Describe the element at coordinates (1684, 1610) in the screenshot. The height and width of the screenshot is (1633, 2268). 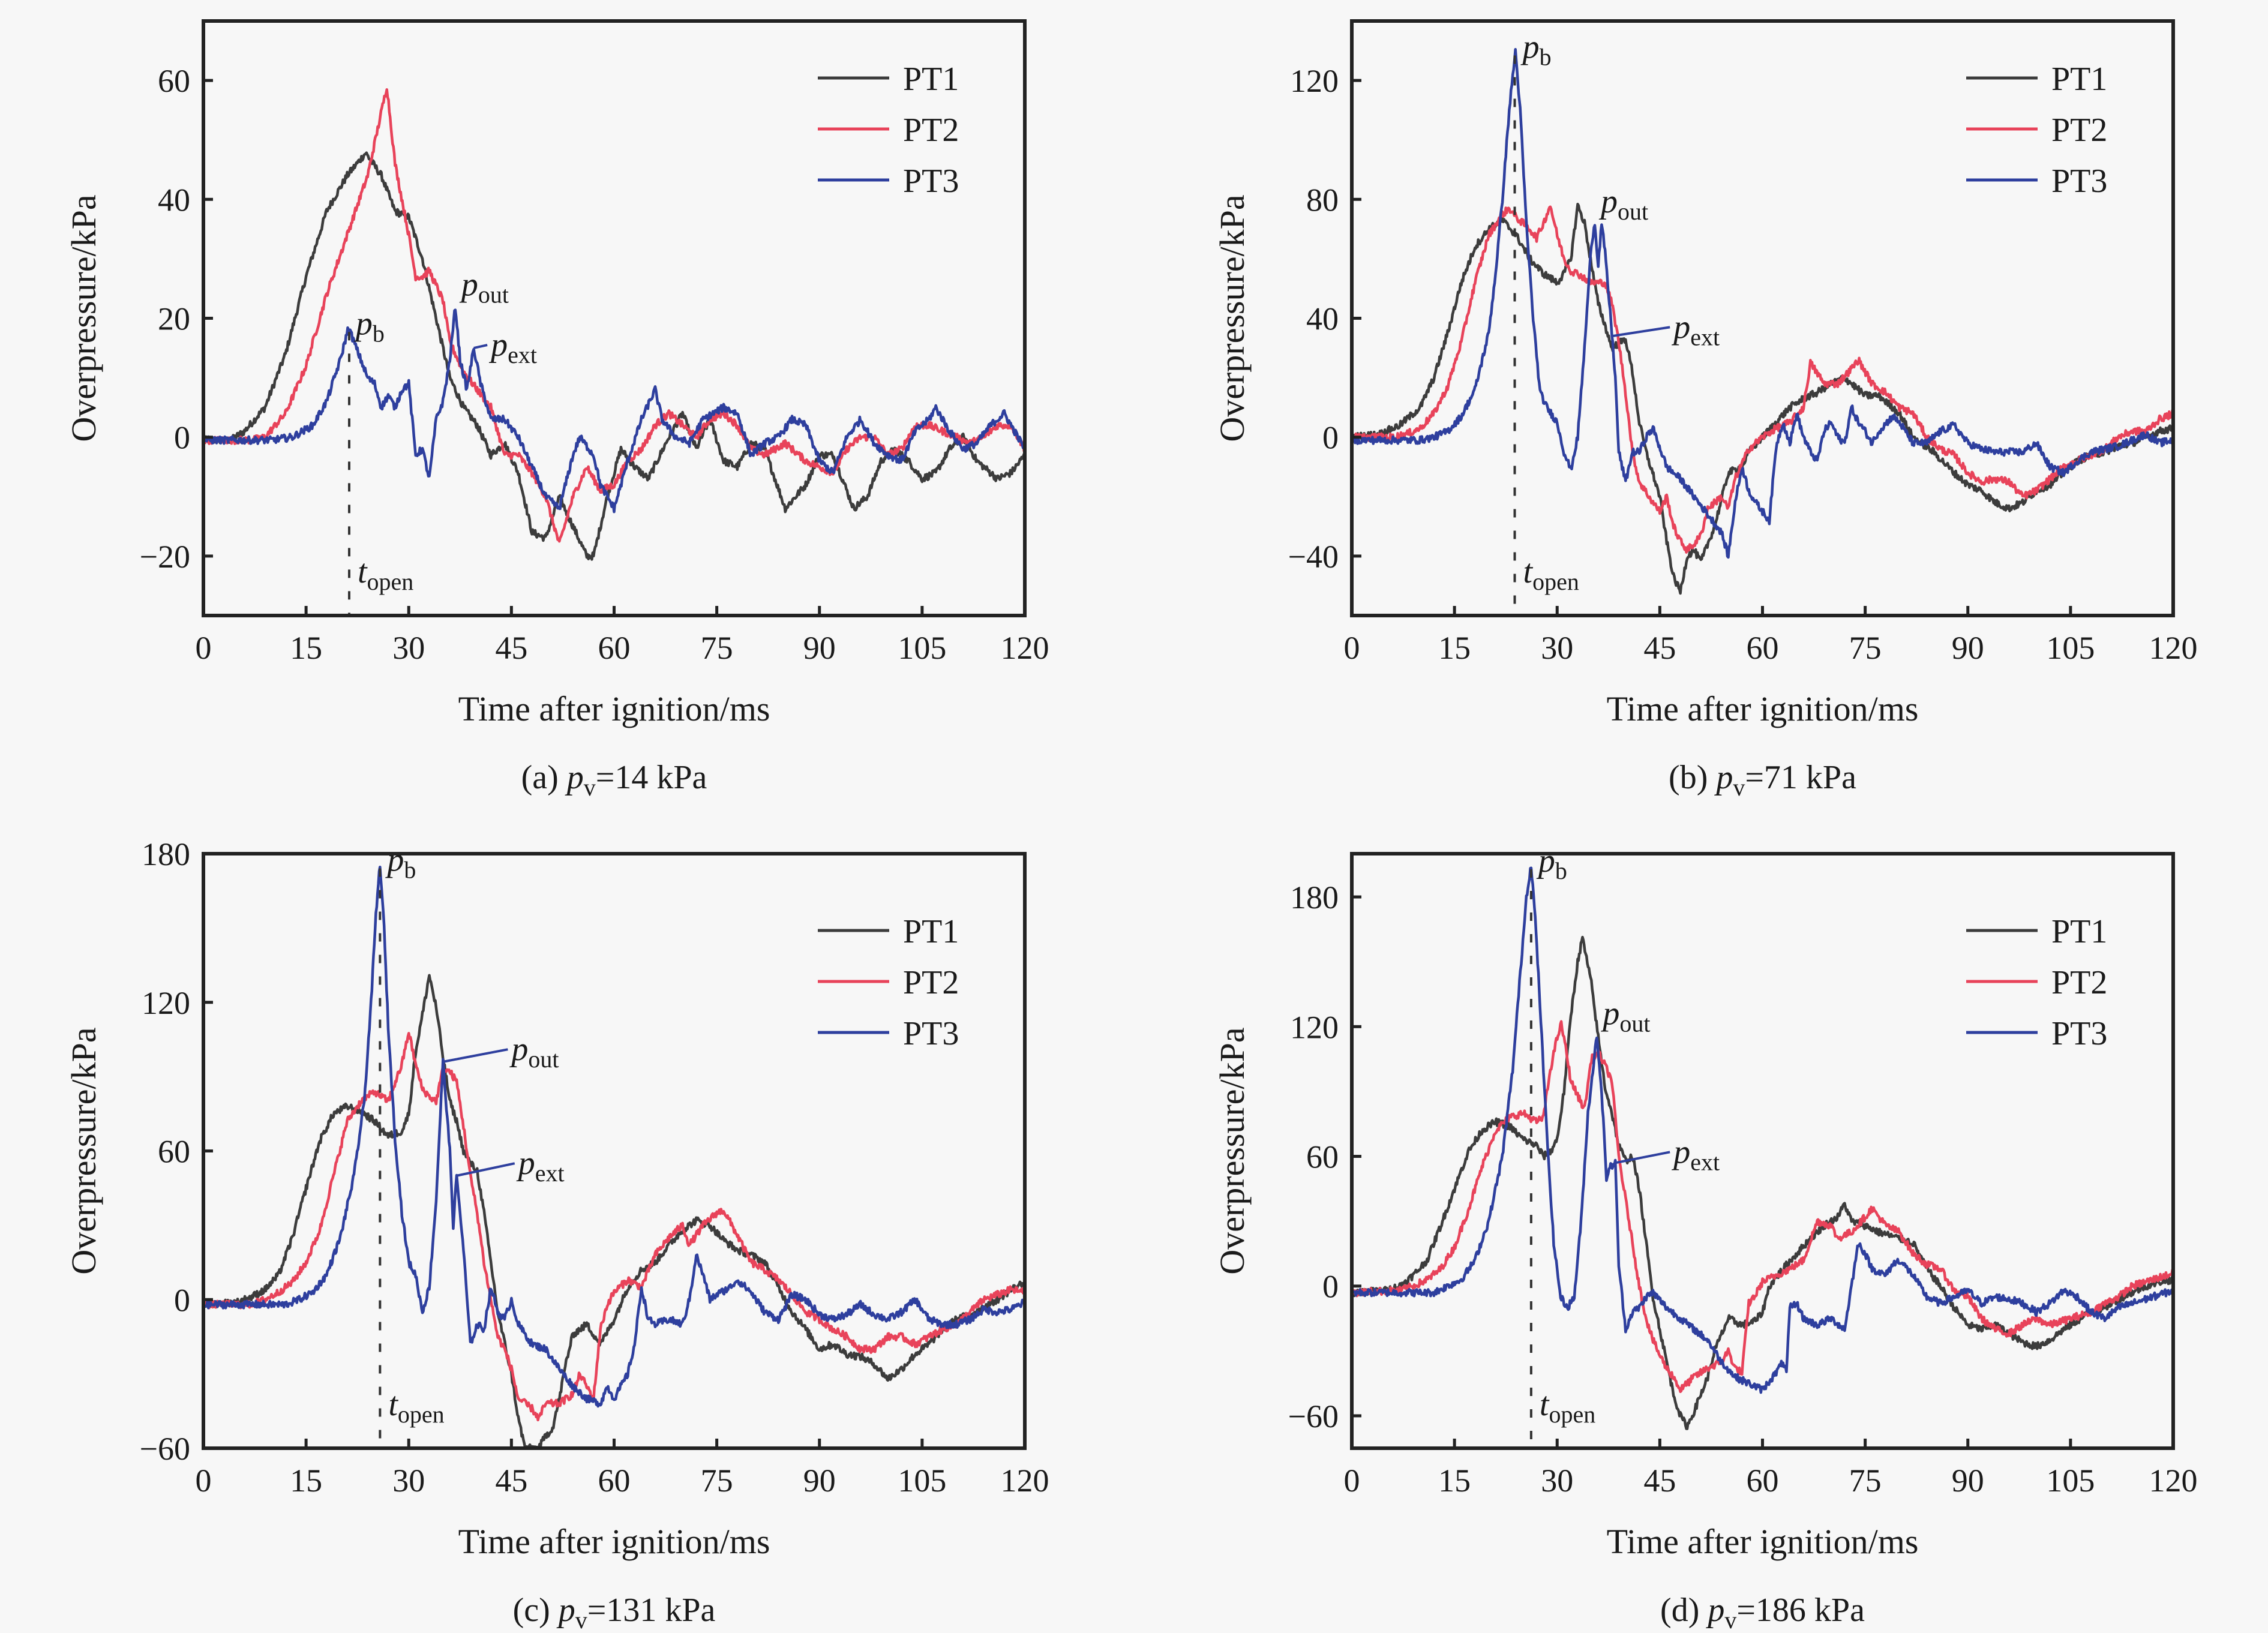
I see `caption-prefix: (d)` at that location.